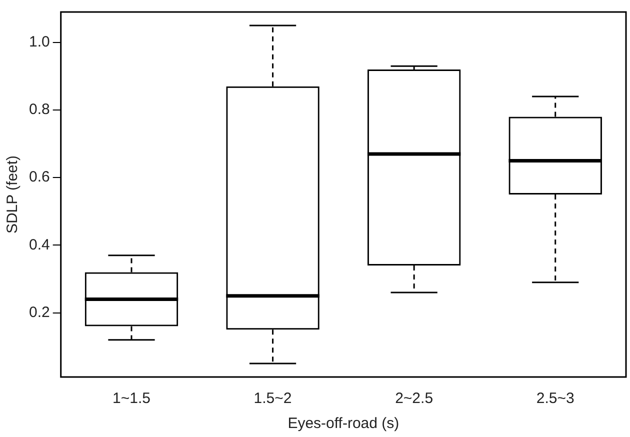 This screenshot has height=437, width=630. What do you see at coordinates (39, 312) in the screenshot?
I see `y-tick-label: 0.2` at bounding box center [39, 312].